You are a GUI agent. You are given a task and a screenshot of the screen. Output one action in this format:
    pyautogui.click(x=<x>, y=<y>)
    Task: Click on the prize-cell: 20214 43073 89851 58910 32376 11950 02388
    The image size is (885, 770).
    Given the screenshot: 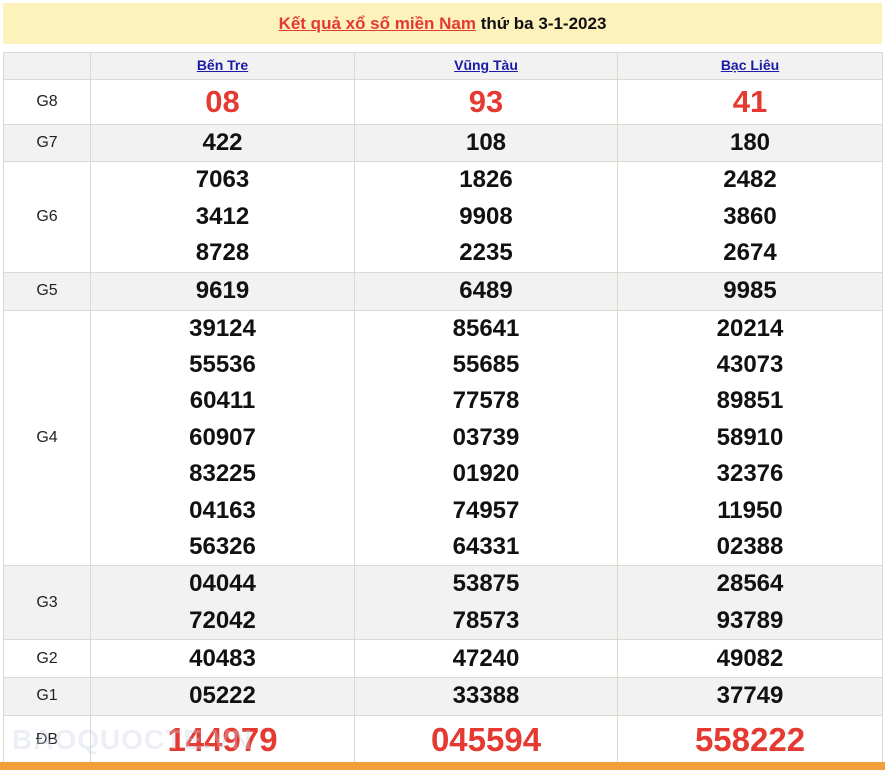 What is the action you would take?
    pyautogui.click(x=750, y=438)
    